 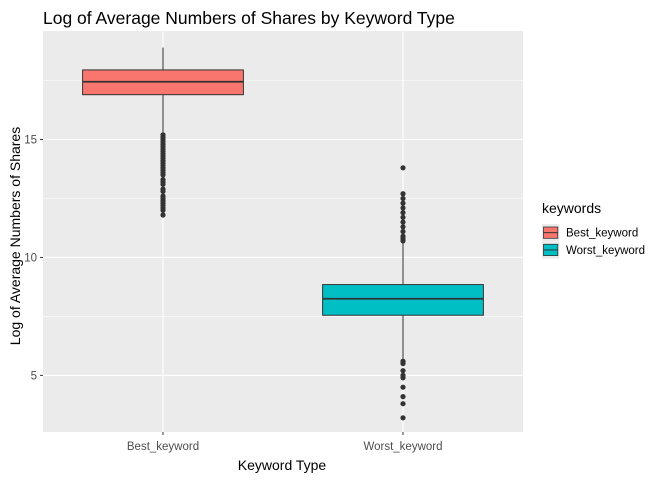 I want to click on box-worst-keyword, so click(x=403, y=293).